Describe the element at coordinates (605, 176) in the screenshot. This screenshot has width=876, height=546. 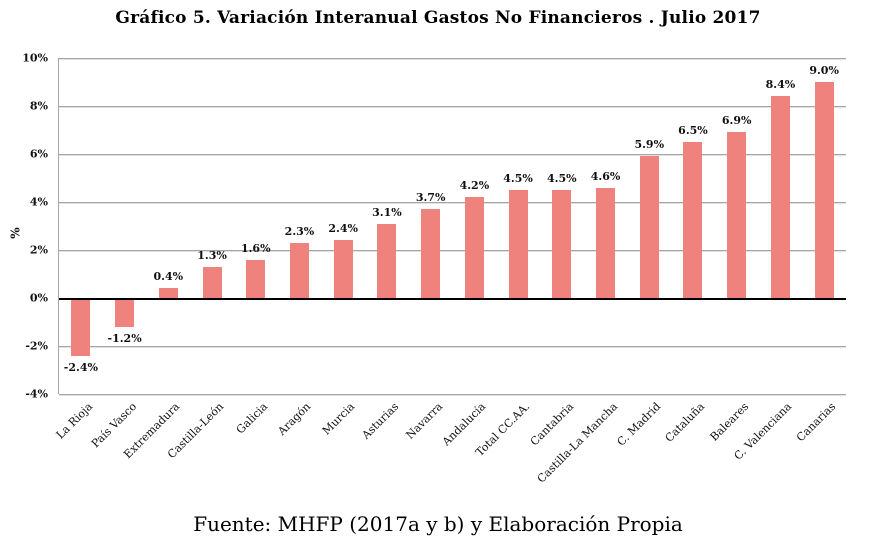
I see `bar-value-label: 4.6%` at that location.